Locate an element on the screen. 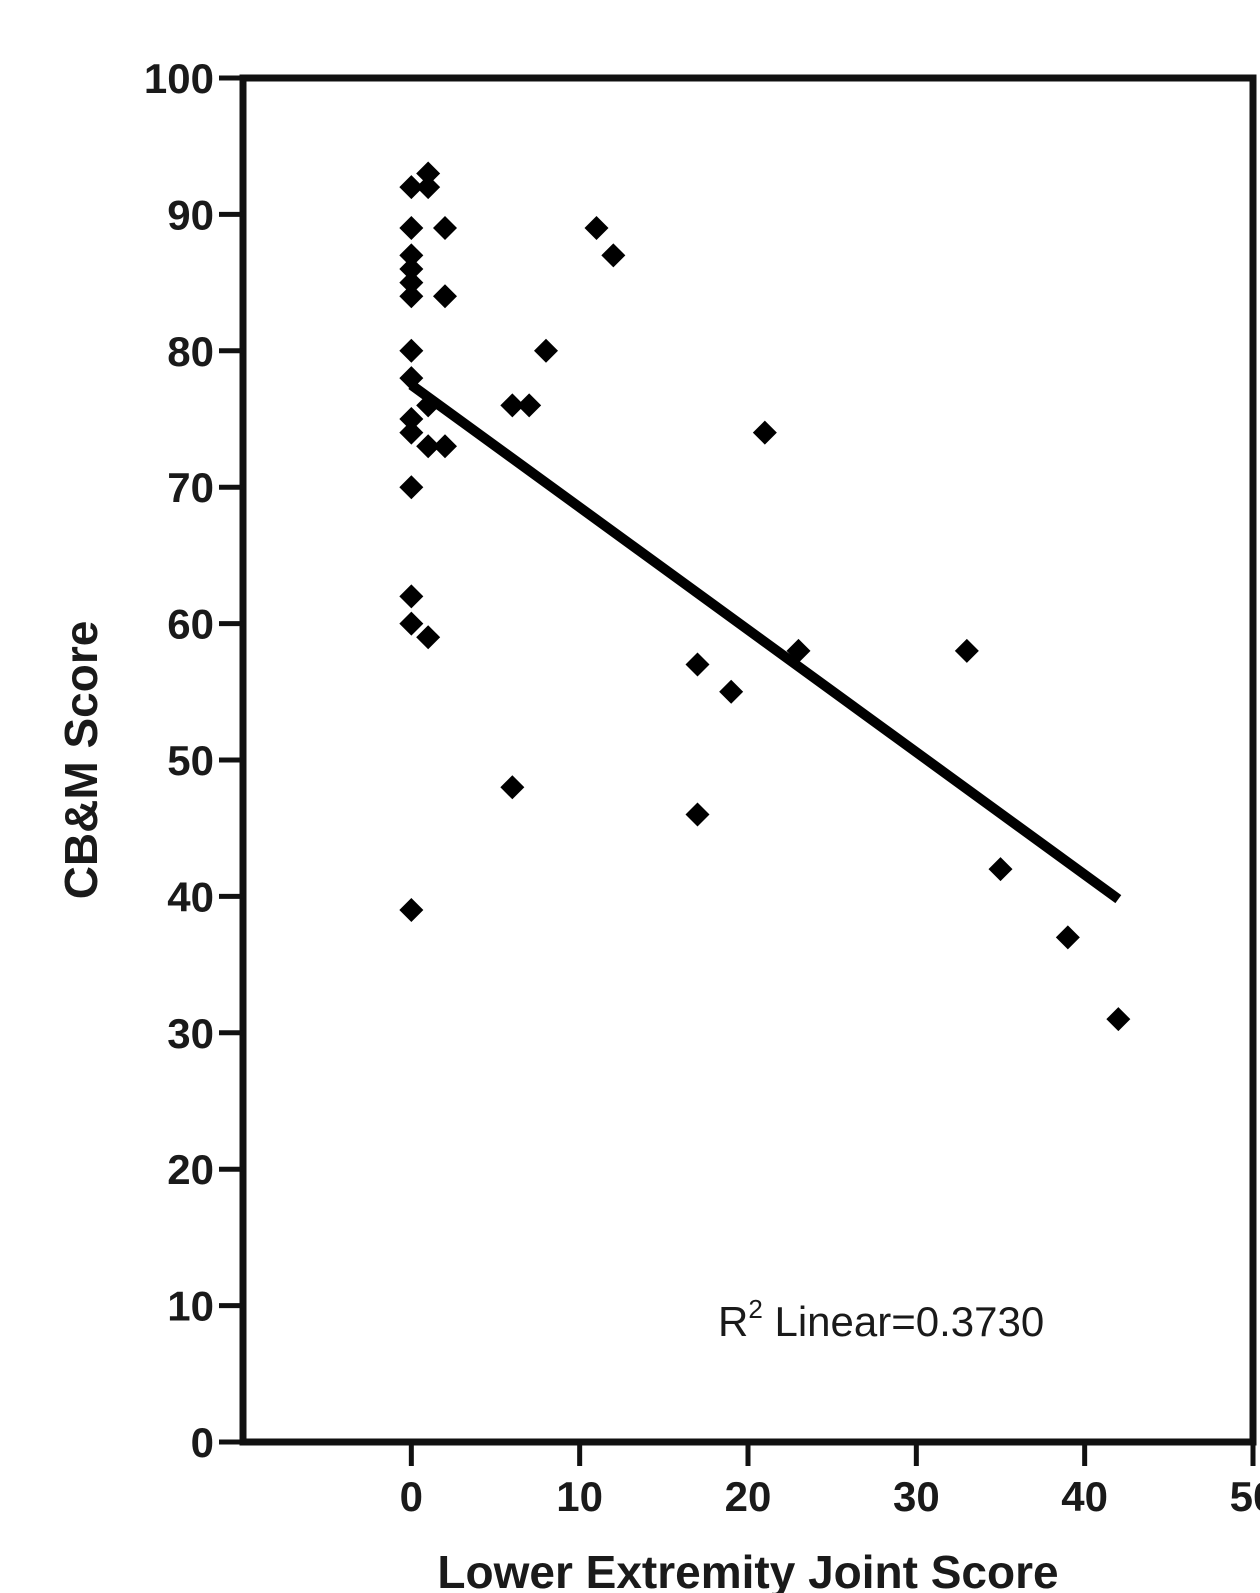 The width and height of the screenshot is (1260, 1593). y-tick-label: 90 is located at coordinates (190, 214).